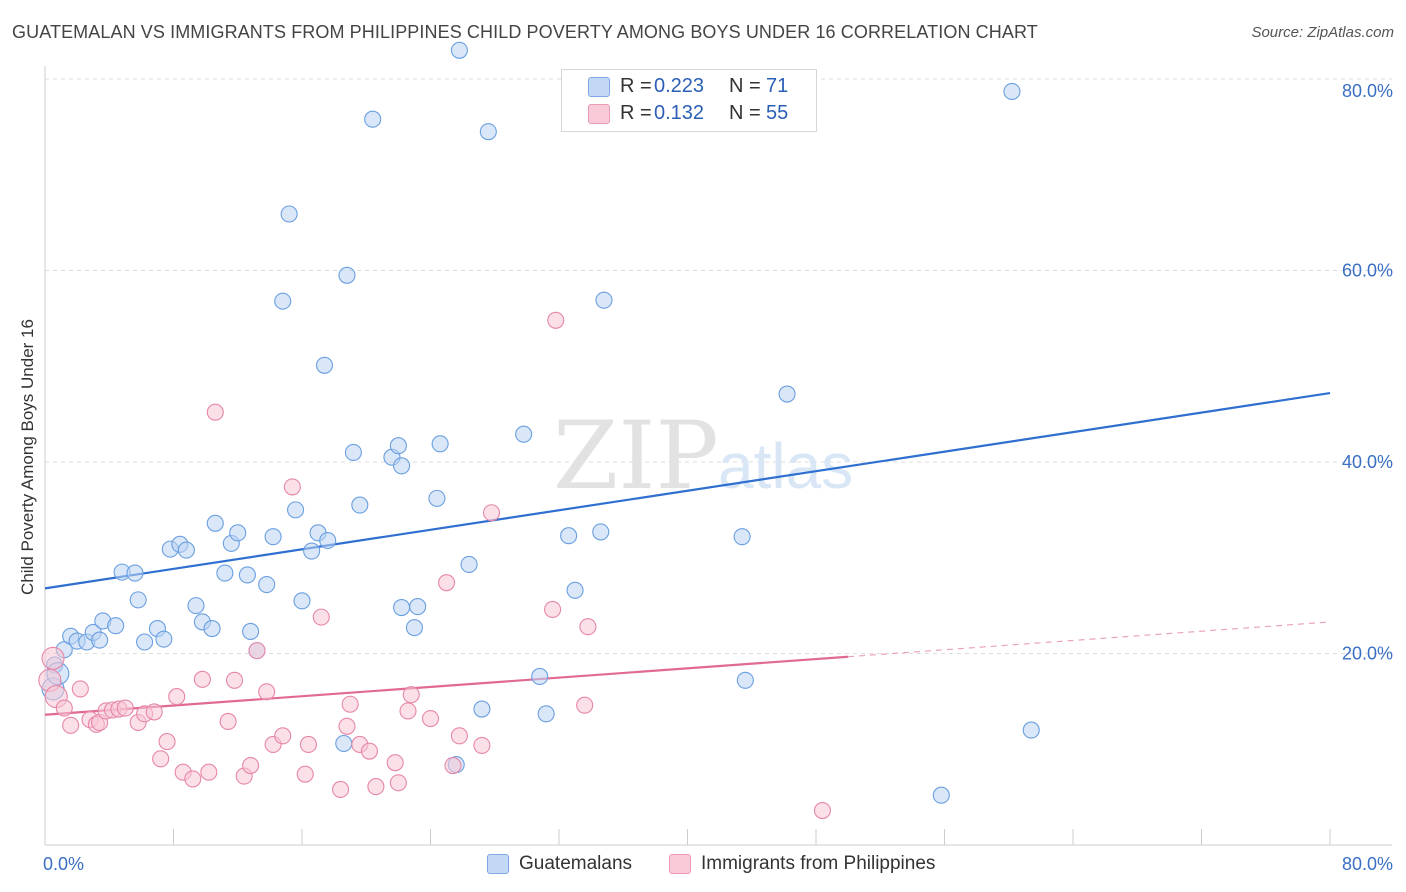 This screenshot has height=892, width=1406. What do you see at coordinates (1367, 864) in the screenshot?
I see `x-tick-label-max: 80.0%` at bounding box center [1367, 864].